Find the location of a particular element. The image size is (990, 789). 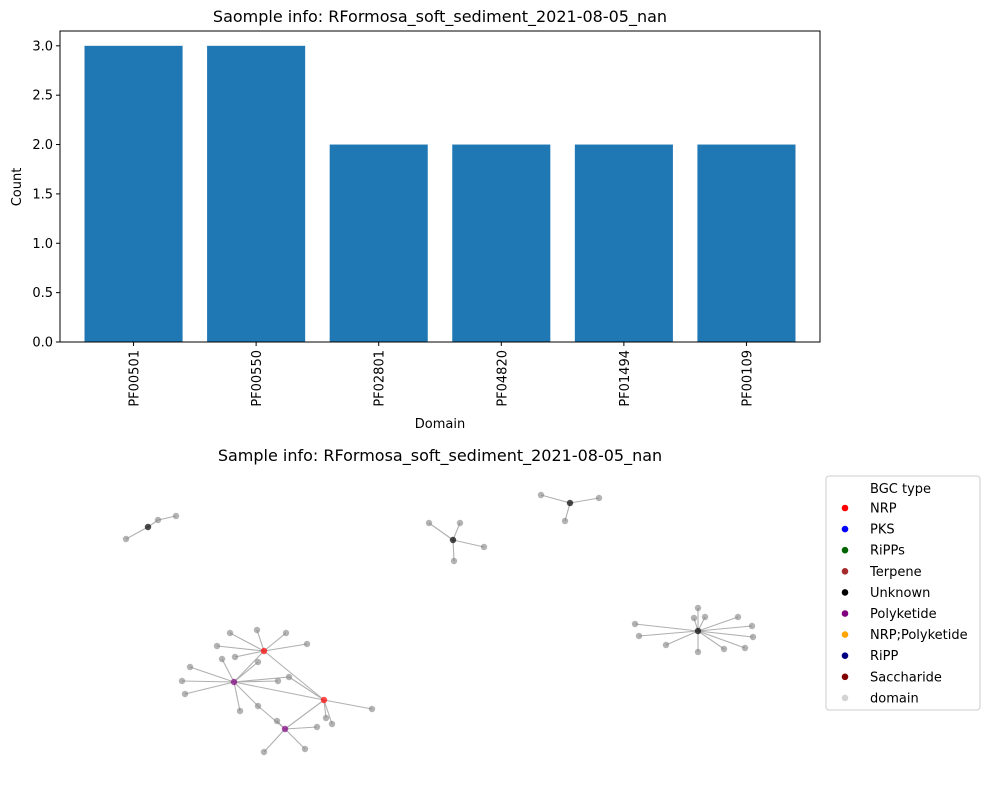

y-tick-label: 1.5 is located at coordinates (42, 194).